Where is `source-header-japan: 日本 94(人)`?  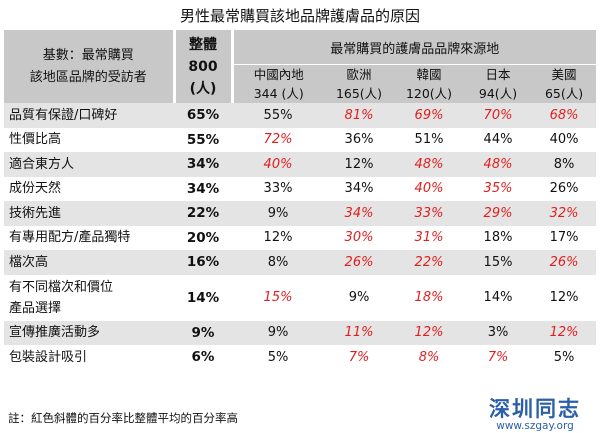
source-header-japan: 日本 94(人) is located at coordinates (498, 83).